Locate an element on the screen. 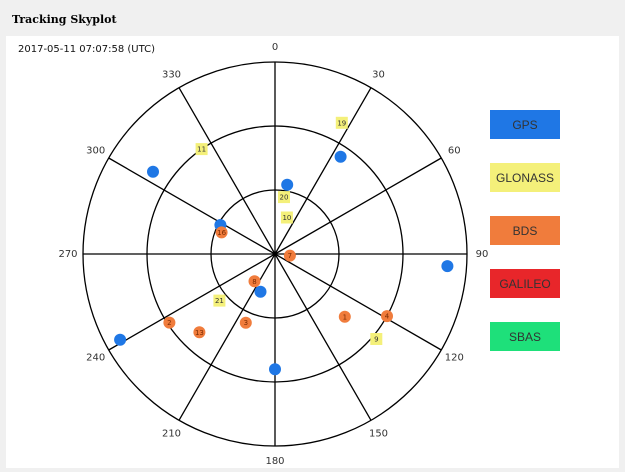 The image size is (625, 472). satellite-bds-16: 16 is located at coordinates (221, 232).